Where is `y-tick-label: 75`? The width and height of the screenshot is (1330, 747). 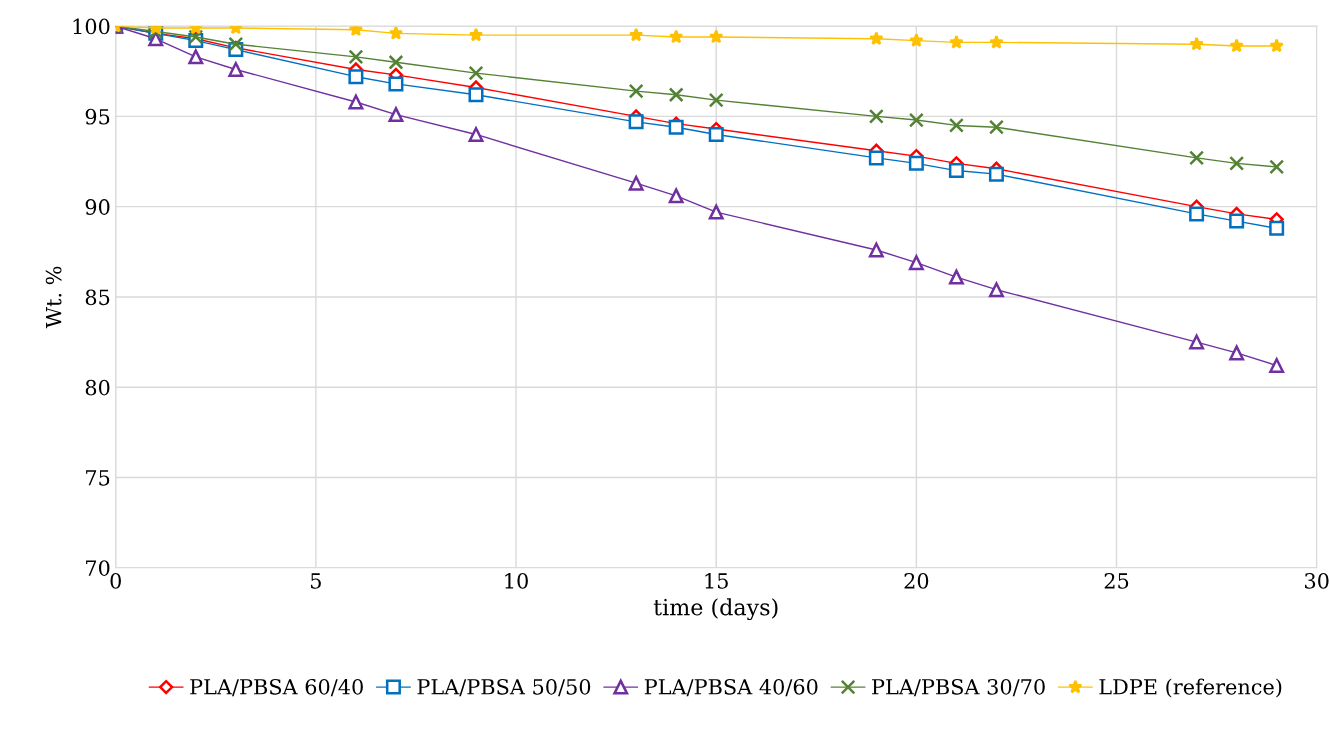
y-tick-label: 75 is located at coordinates (98, 478).